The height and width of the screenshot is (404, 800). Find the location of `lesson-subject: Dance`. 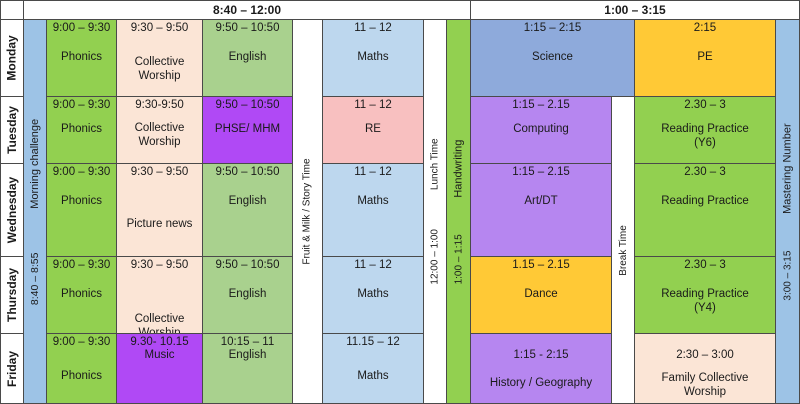

lesson-subject: Dance is located at coordinates (541, 294).